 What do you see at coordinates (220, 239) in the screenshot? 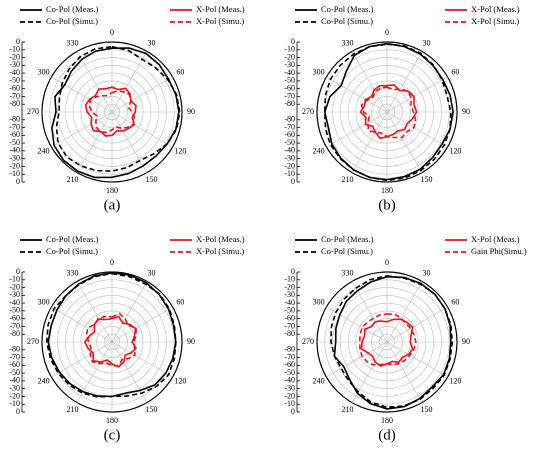
I see `legend-label: X-Pol (Meas.)` at bounding box center [220, 239].